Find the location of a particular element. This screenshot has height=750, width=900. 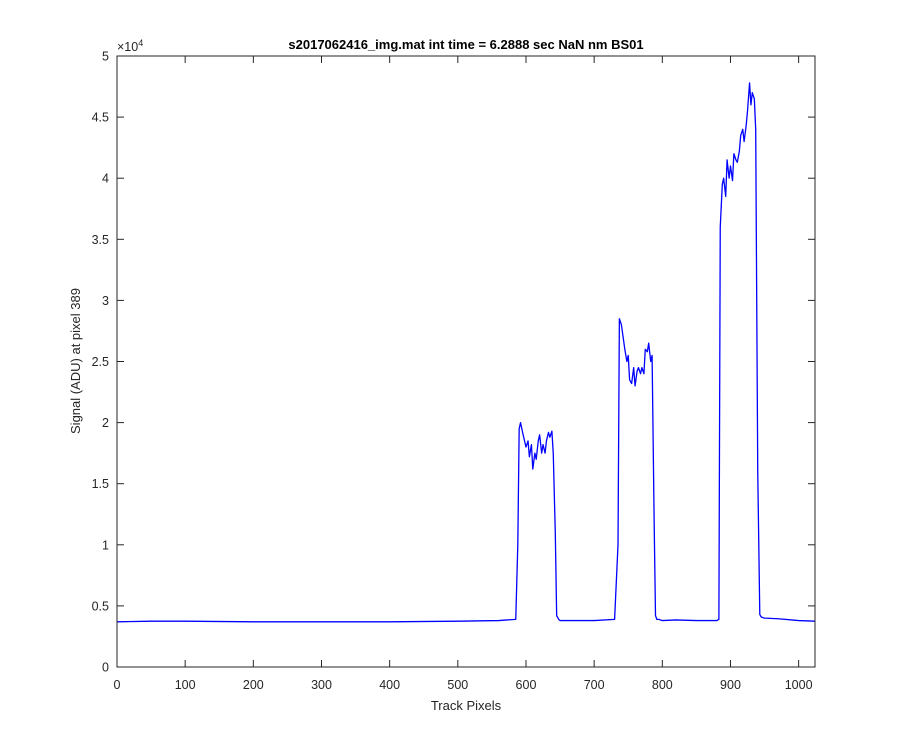

y-tick-label: 4.5 is located at coordinates (100, 118).